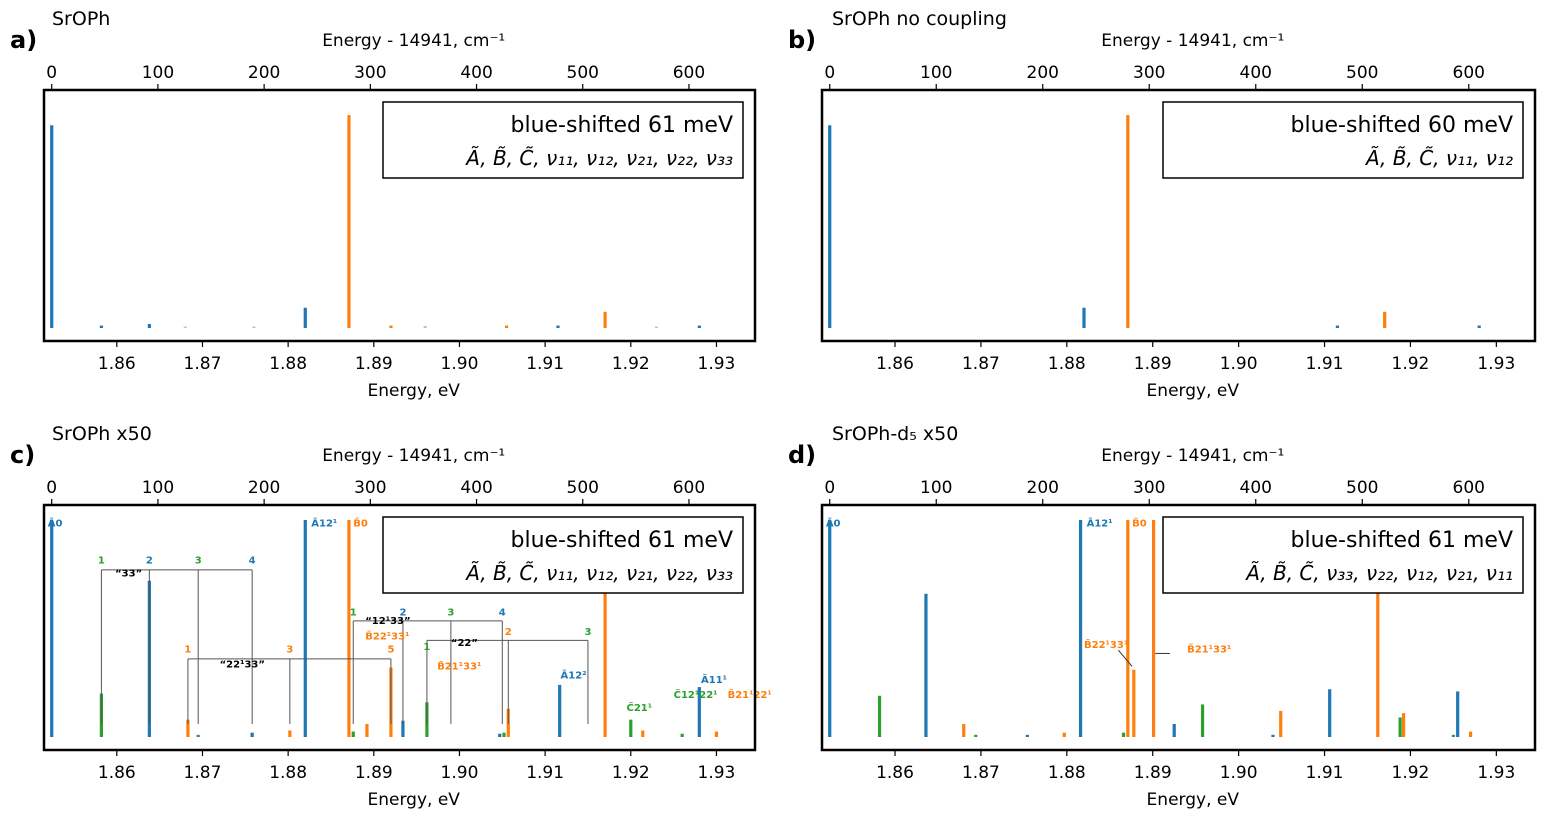 This screenshot has height=831, width=1555. Describe the element at coordinates (476, 488) in the screenshot. I see `x2-tick-label-4: 400` at that location.